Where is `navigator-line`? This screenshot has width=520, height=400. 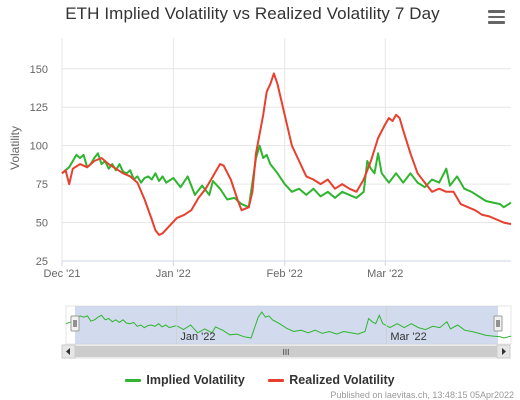
navigator-line is located at coordinates (288, 325).